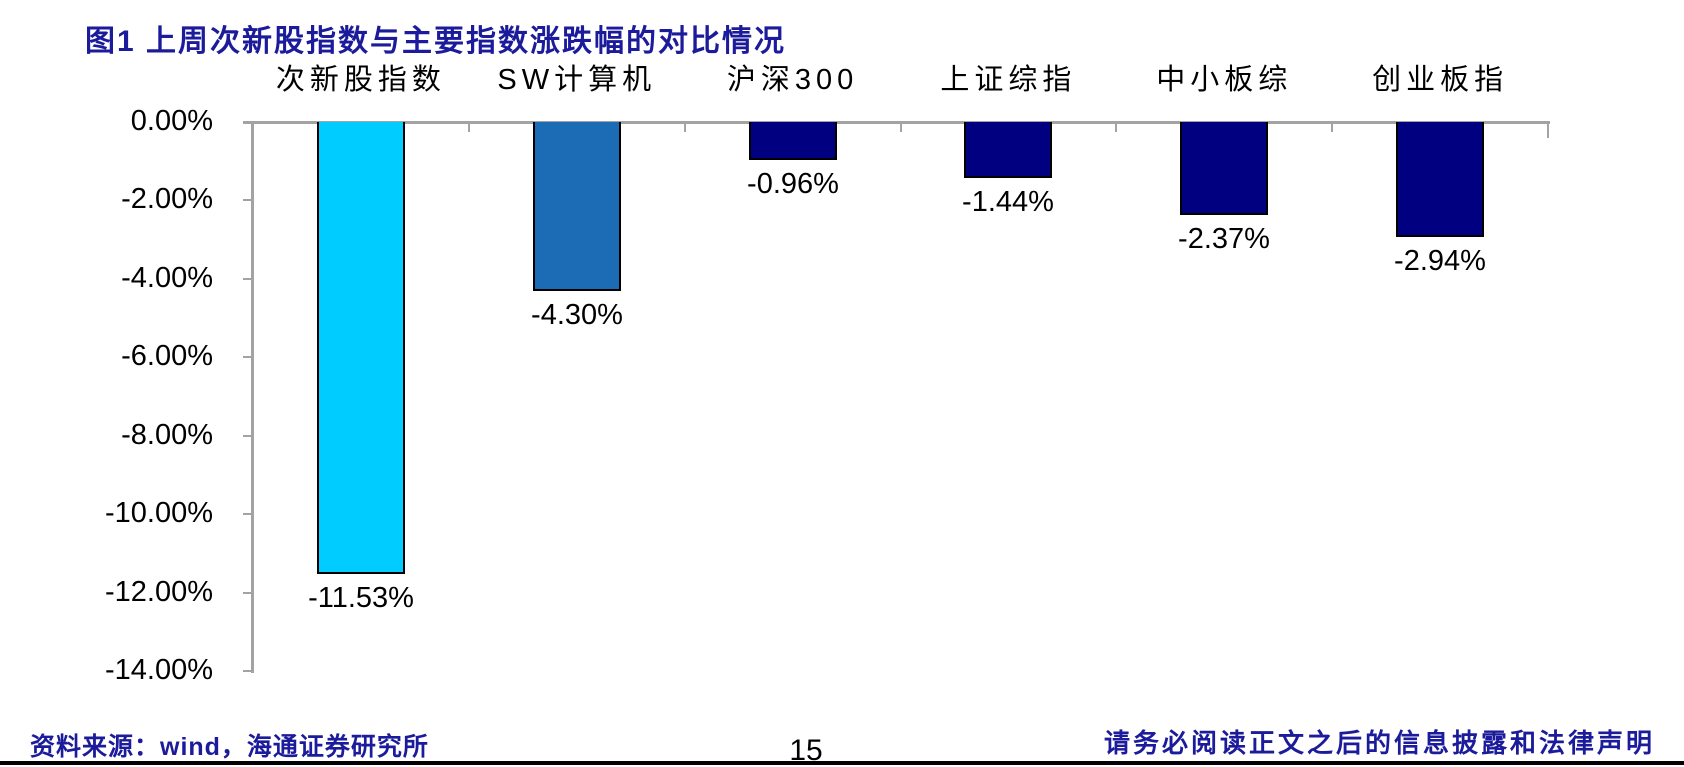 Image resolution: width=1684 pixels, height=767 pixels. Describe the element at coordinates (360, 80) in the screenshot. I see `category-label: 次新股指数` at that location.